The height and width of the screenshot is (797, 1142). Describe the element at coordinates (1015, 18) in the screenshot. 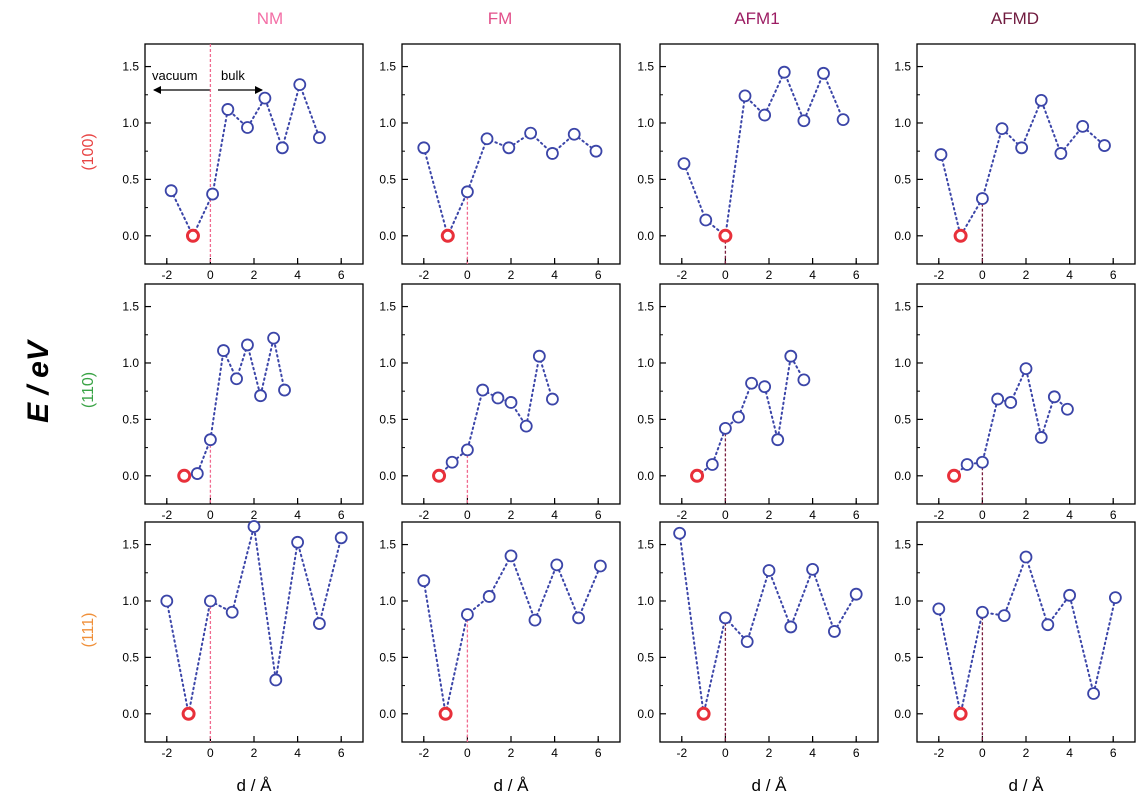

I see `column-title-afmd: AFMD` at that location.